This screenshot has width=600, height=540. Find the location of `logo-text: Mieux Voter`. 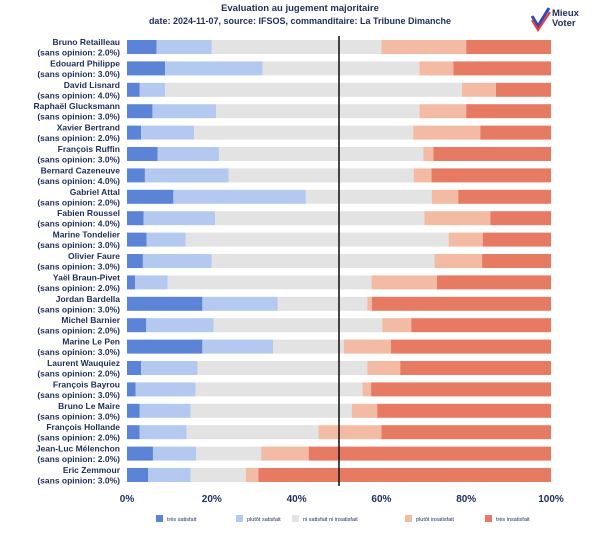

logo-text: Mieux Voter is located at coordinates (565, 19).